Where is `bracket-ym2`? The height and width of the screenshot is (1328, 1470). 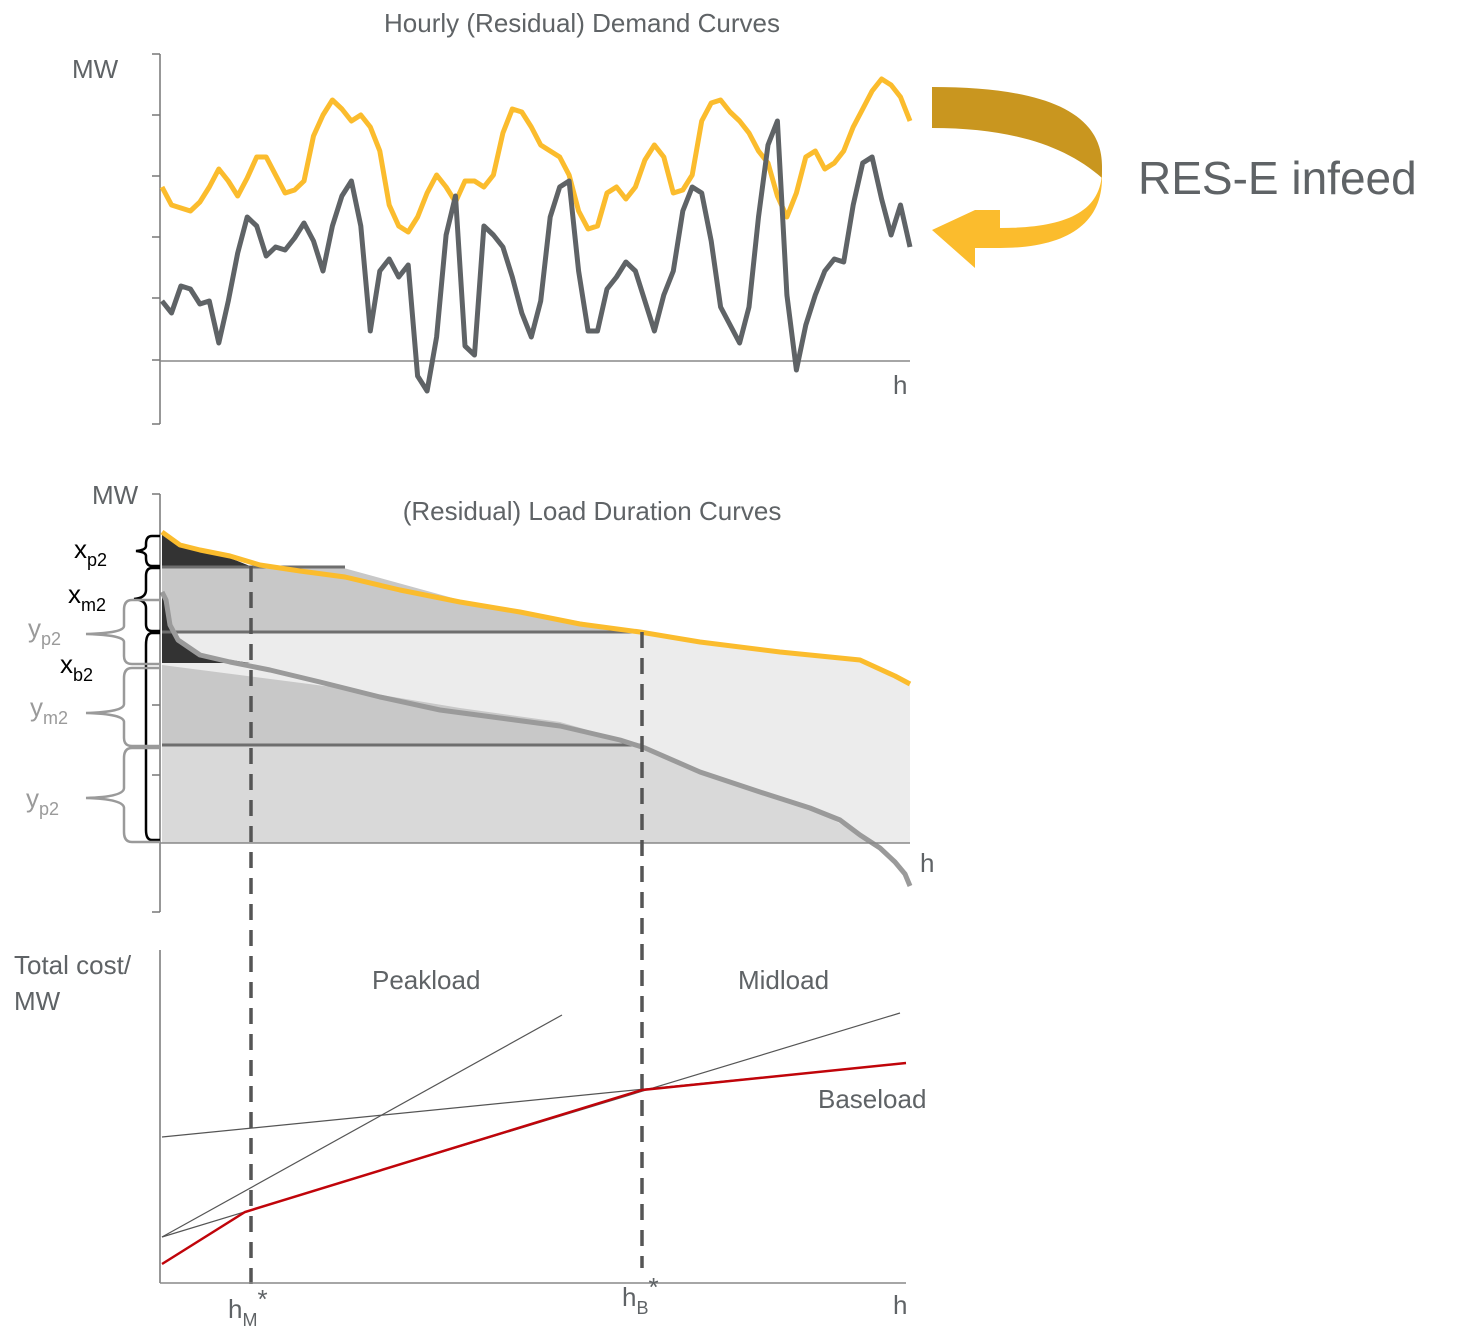 bracket-ym2 is located at coordinates (122, 707).